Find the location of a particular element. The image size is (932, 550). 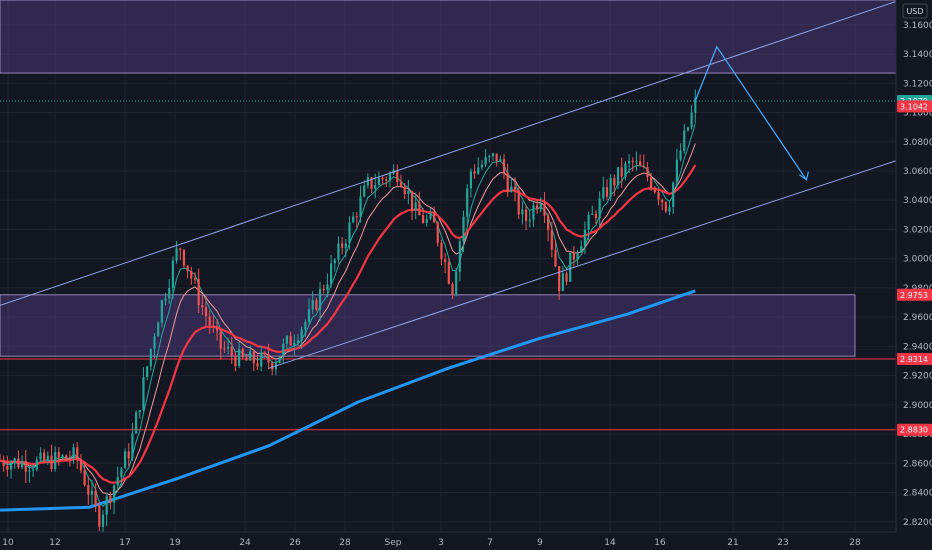

price-tick-label: 3.0000 is located at coordinates (917, 260).